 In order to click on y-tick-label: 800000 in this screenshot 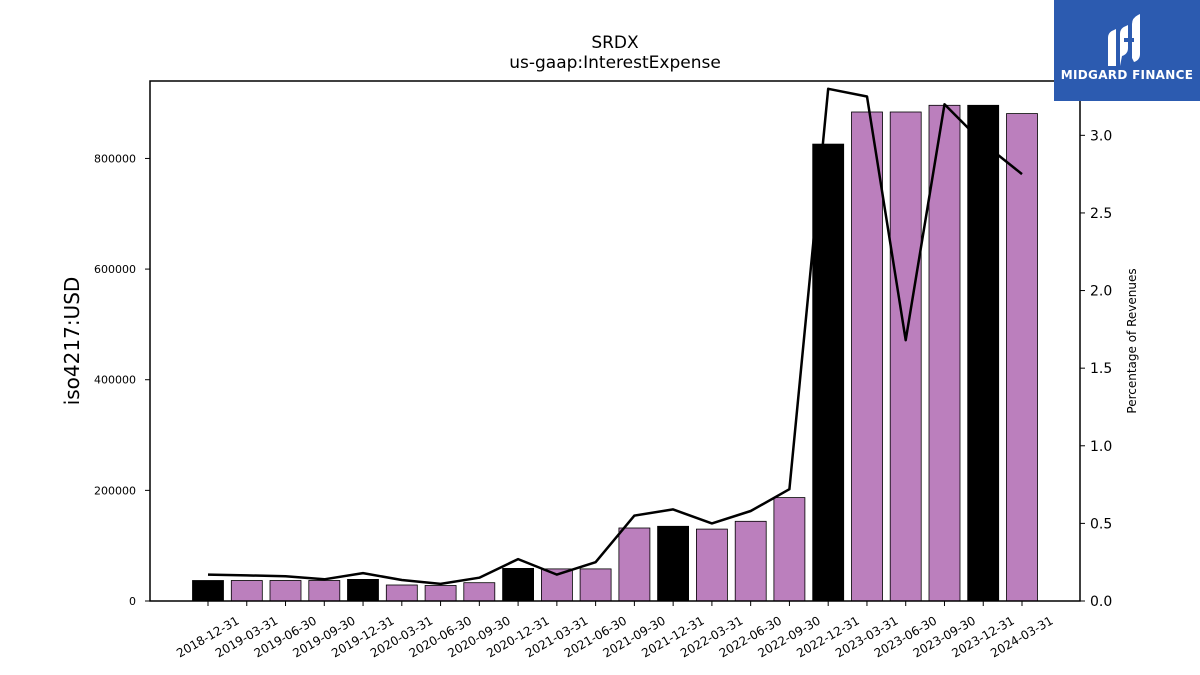, I will do `click(115, 158)`.